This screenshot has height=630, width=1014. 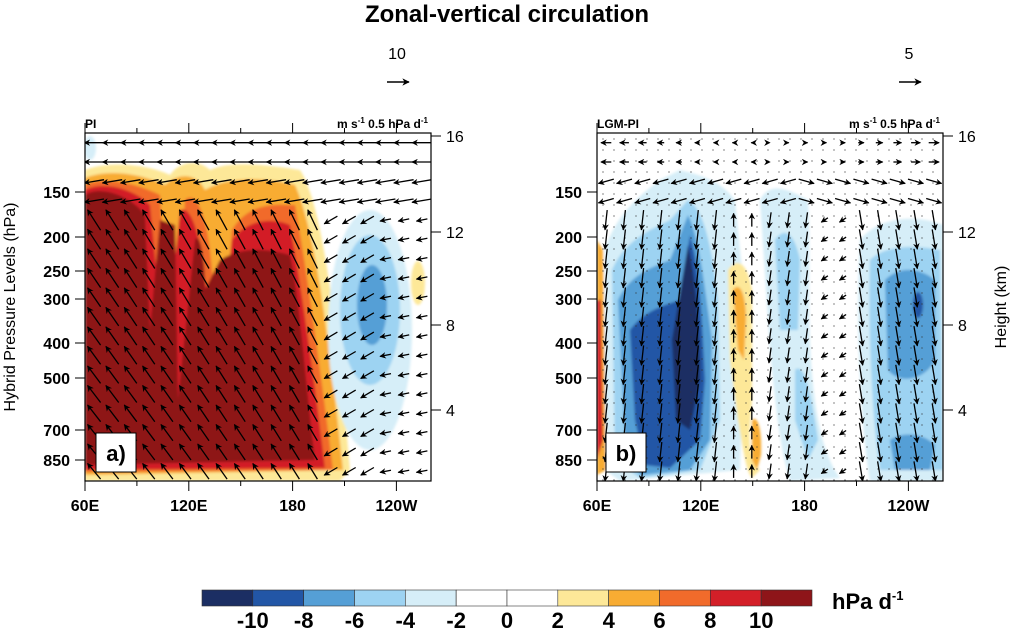 I want to click on y-tick-label: 200, so click(x=56, y=238).